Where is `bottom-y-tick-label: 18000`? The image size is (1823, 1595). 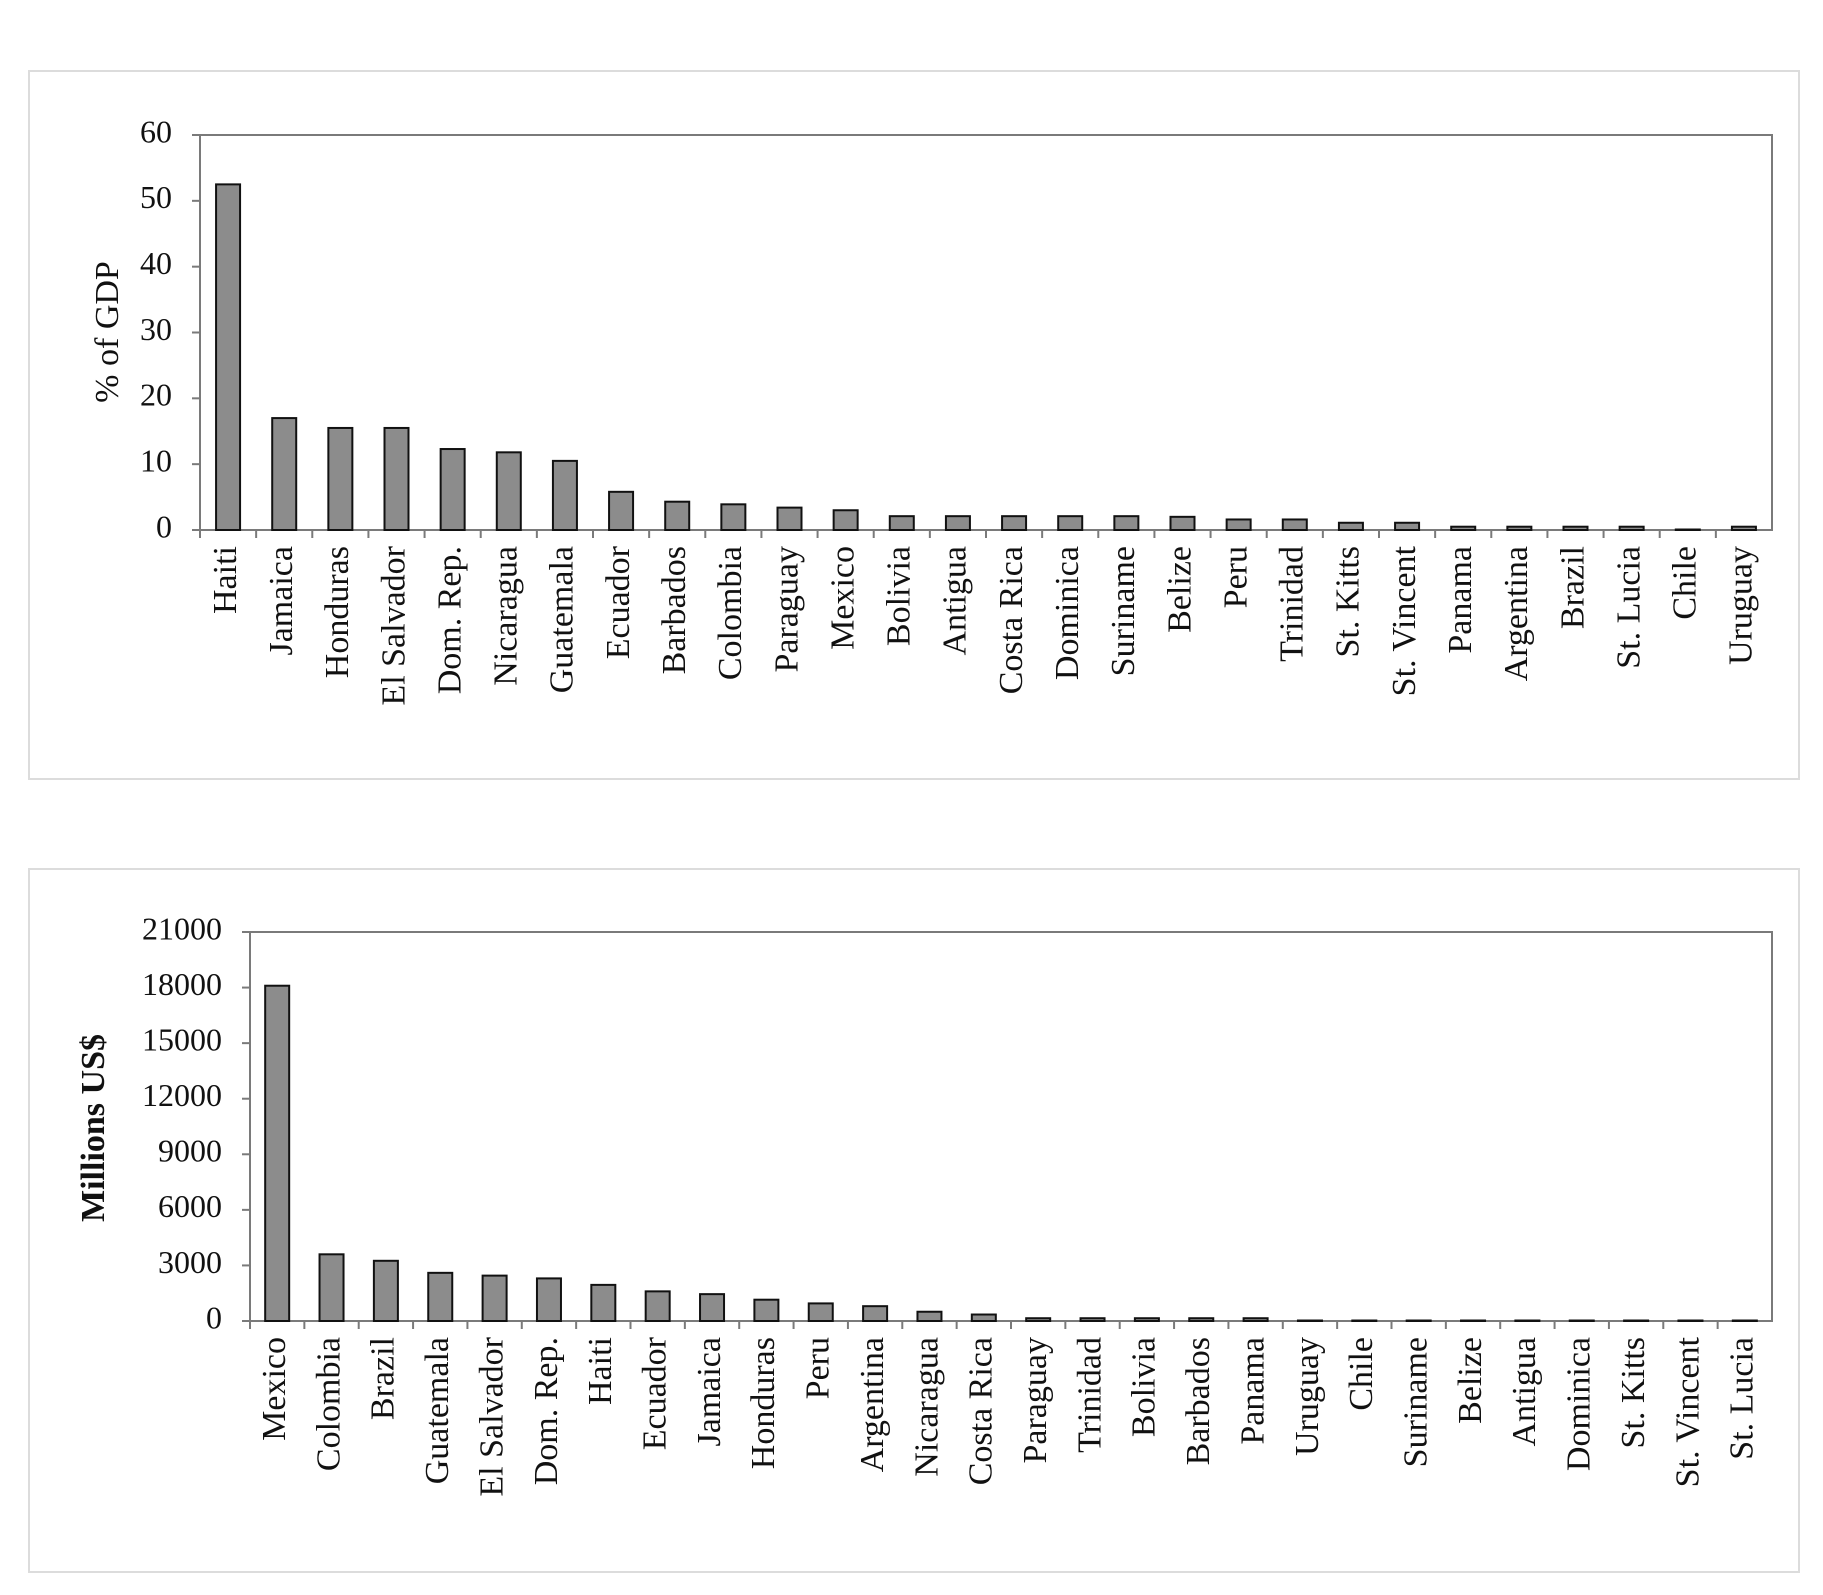 bottom-y-tick-label: 18000 is located at coordinates (182, 984).